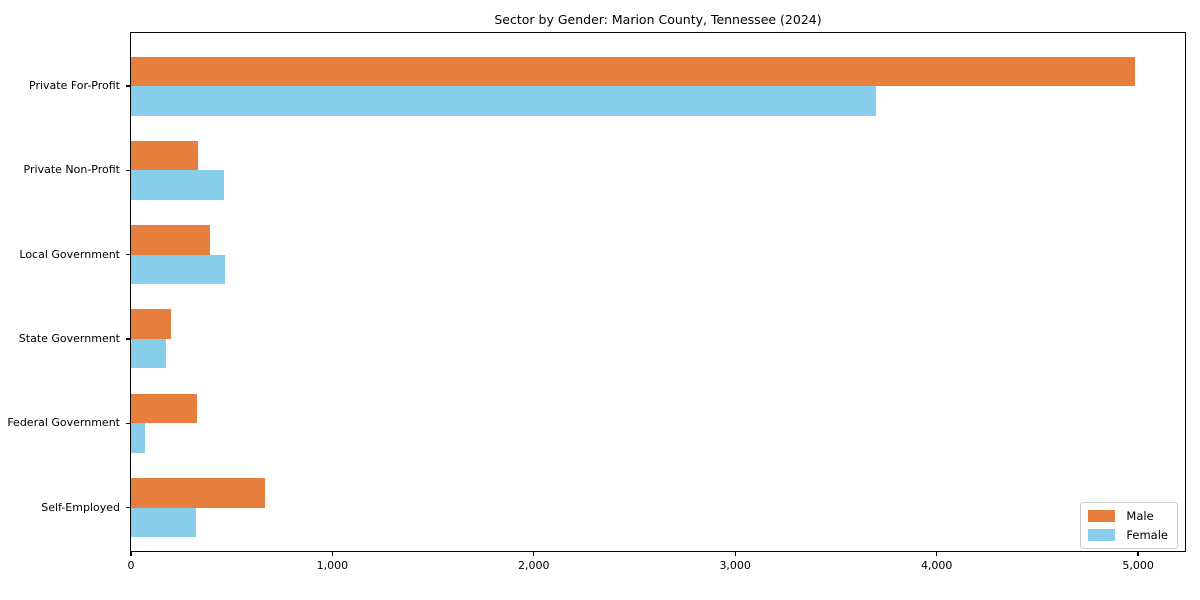  What do you see at coordinates (178, 269) in the screenshot?
I see `bar-female-local-government` at bounding box center [178, 269].